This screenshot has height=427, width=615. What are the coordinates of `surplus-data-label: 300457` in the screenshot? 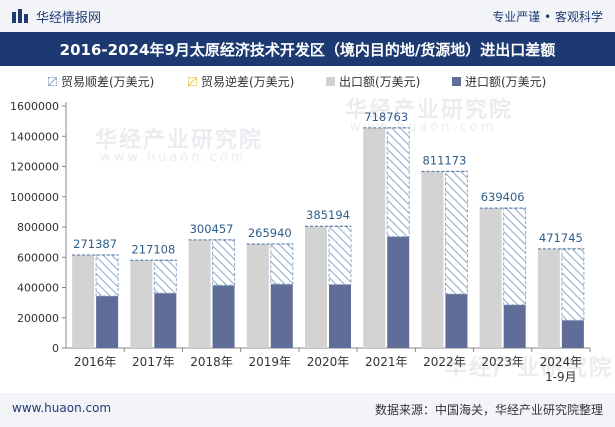 It's located at (212, 229).